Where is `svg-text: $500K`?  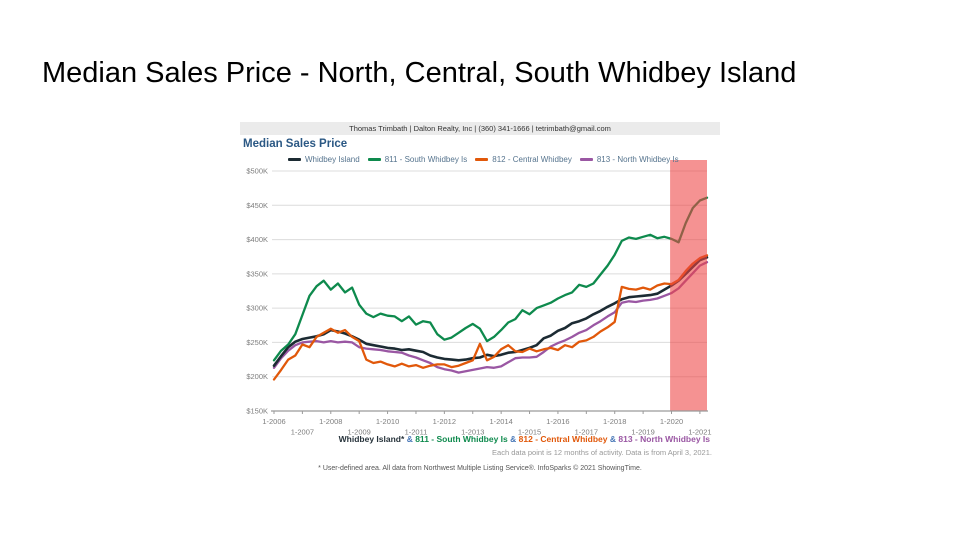
svg-text: $500K is located at coordinates (257, 171).